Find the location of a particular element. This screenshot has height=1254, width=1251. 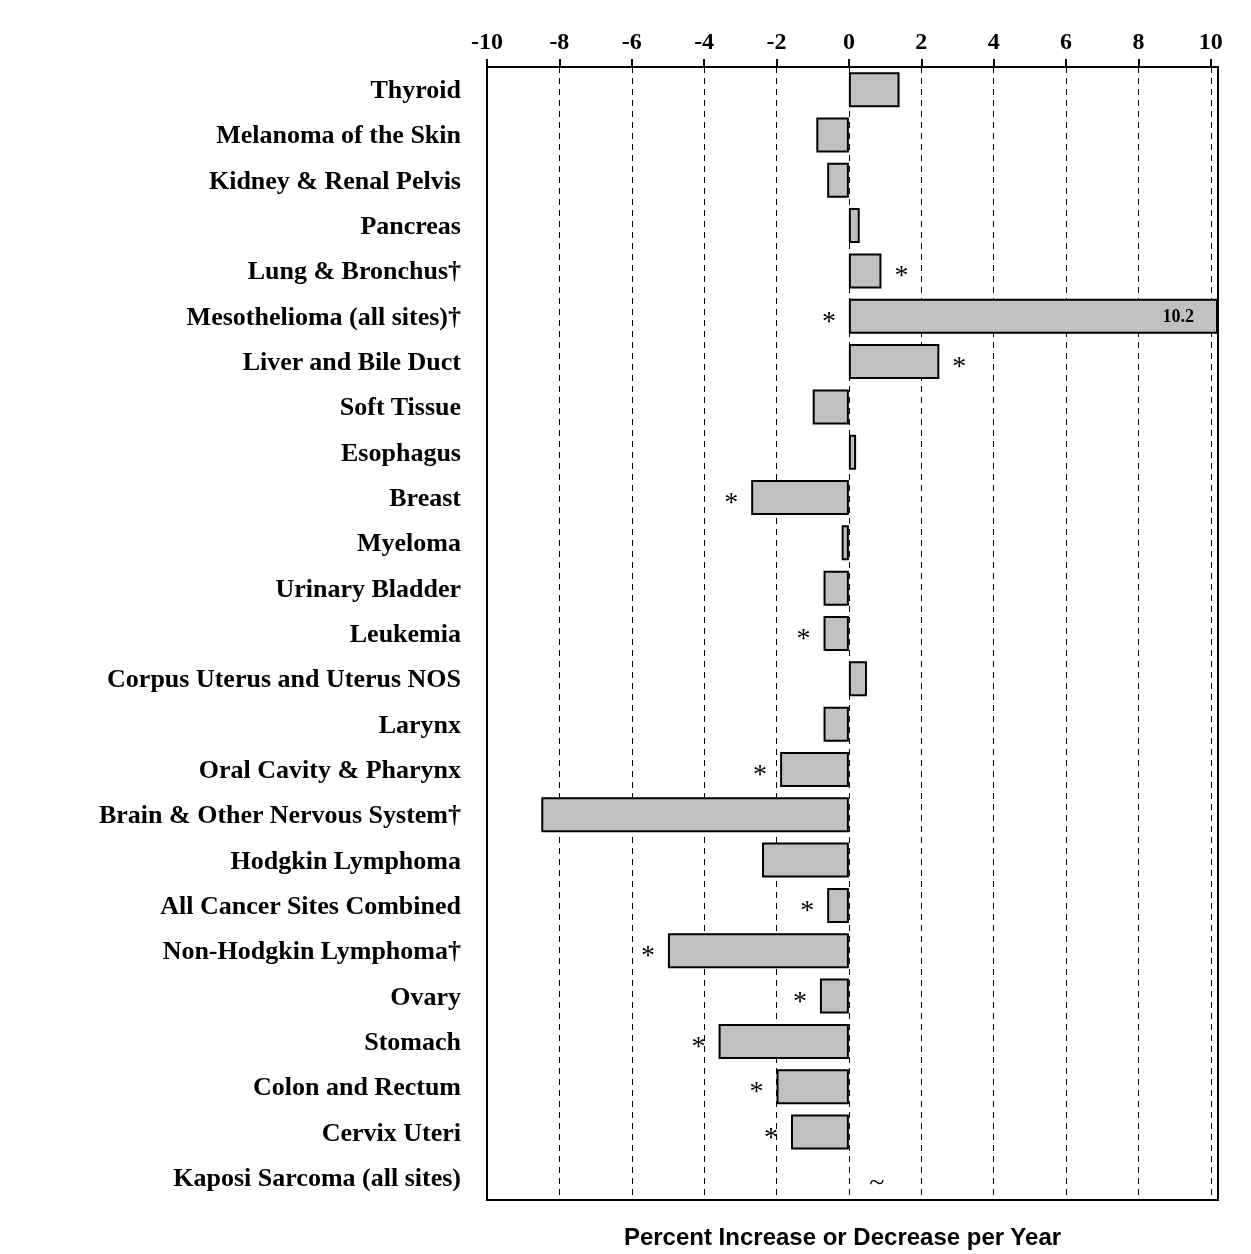

x-tick-label: 2 is located at coordinates (921, 41).